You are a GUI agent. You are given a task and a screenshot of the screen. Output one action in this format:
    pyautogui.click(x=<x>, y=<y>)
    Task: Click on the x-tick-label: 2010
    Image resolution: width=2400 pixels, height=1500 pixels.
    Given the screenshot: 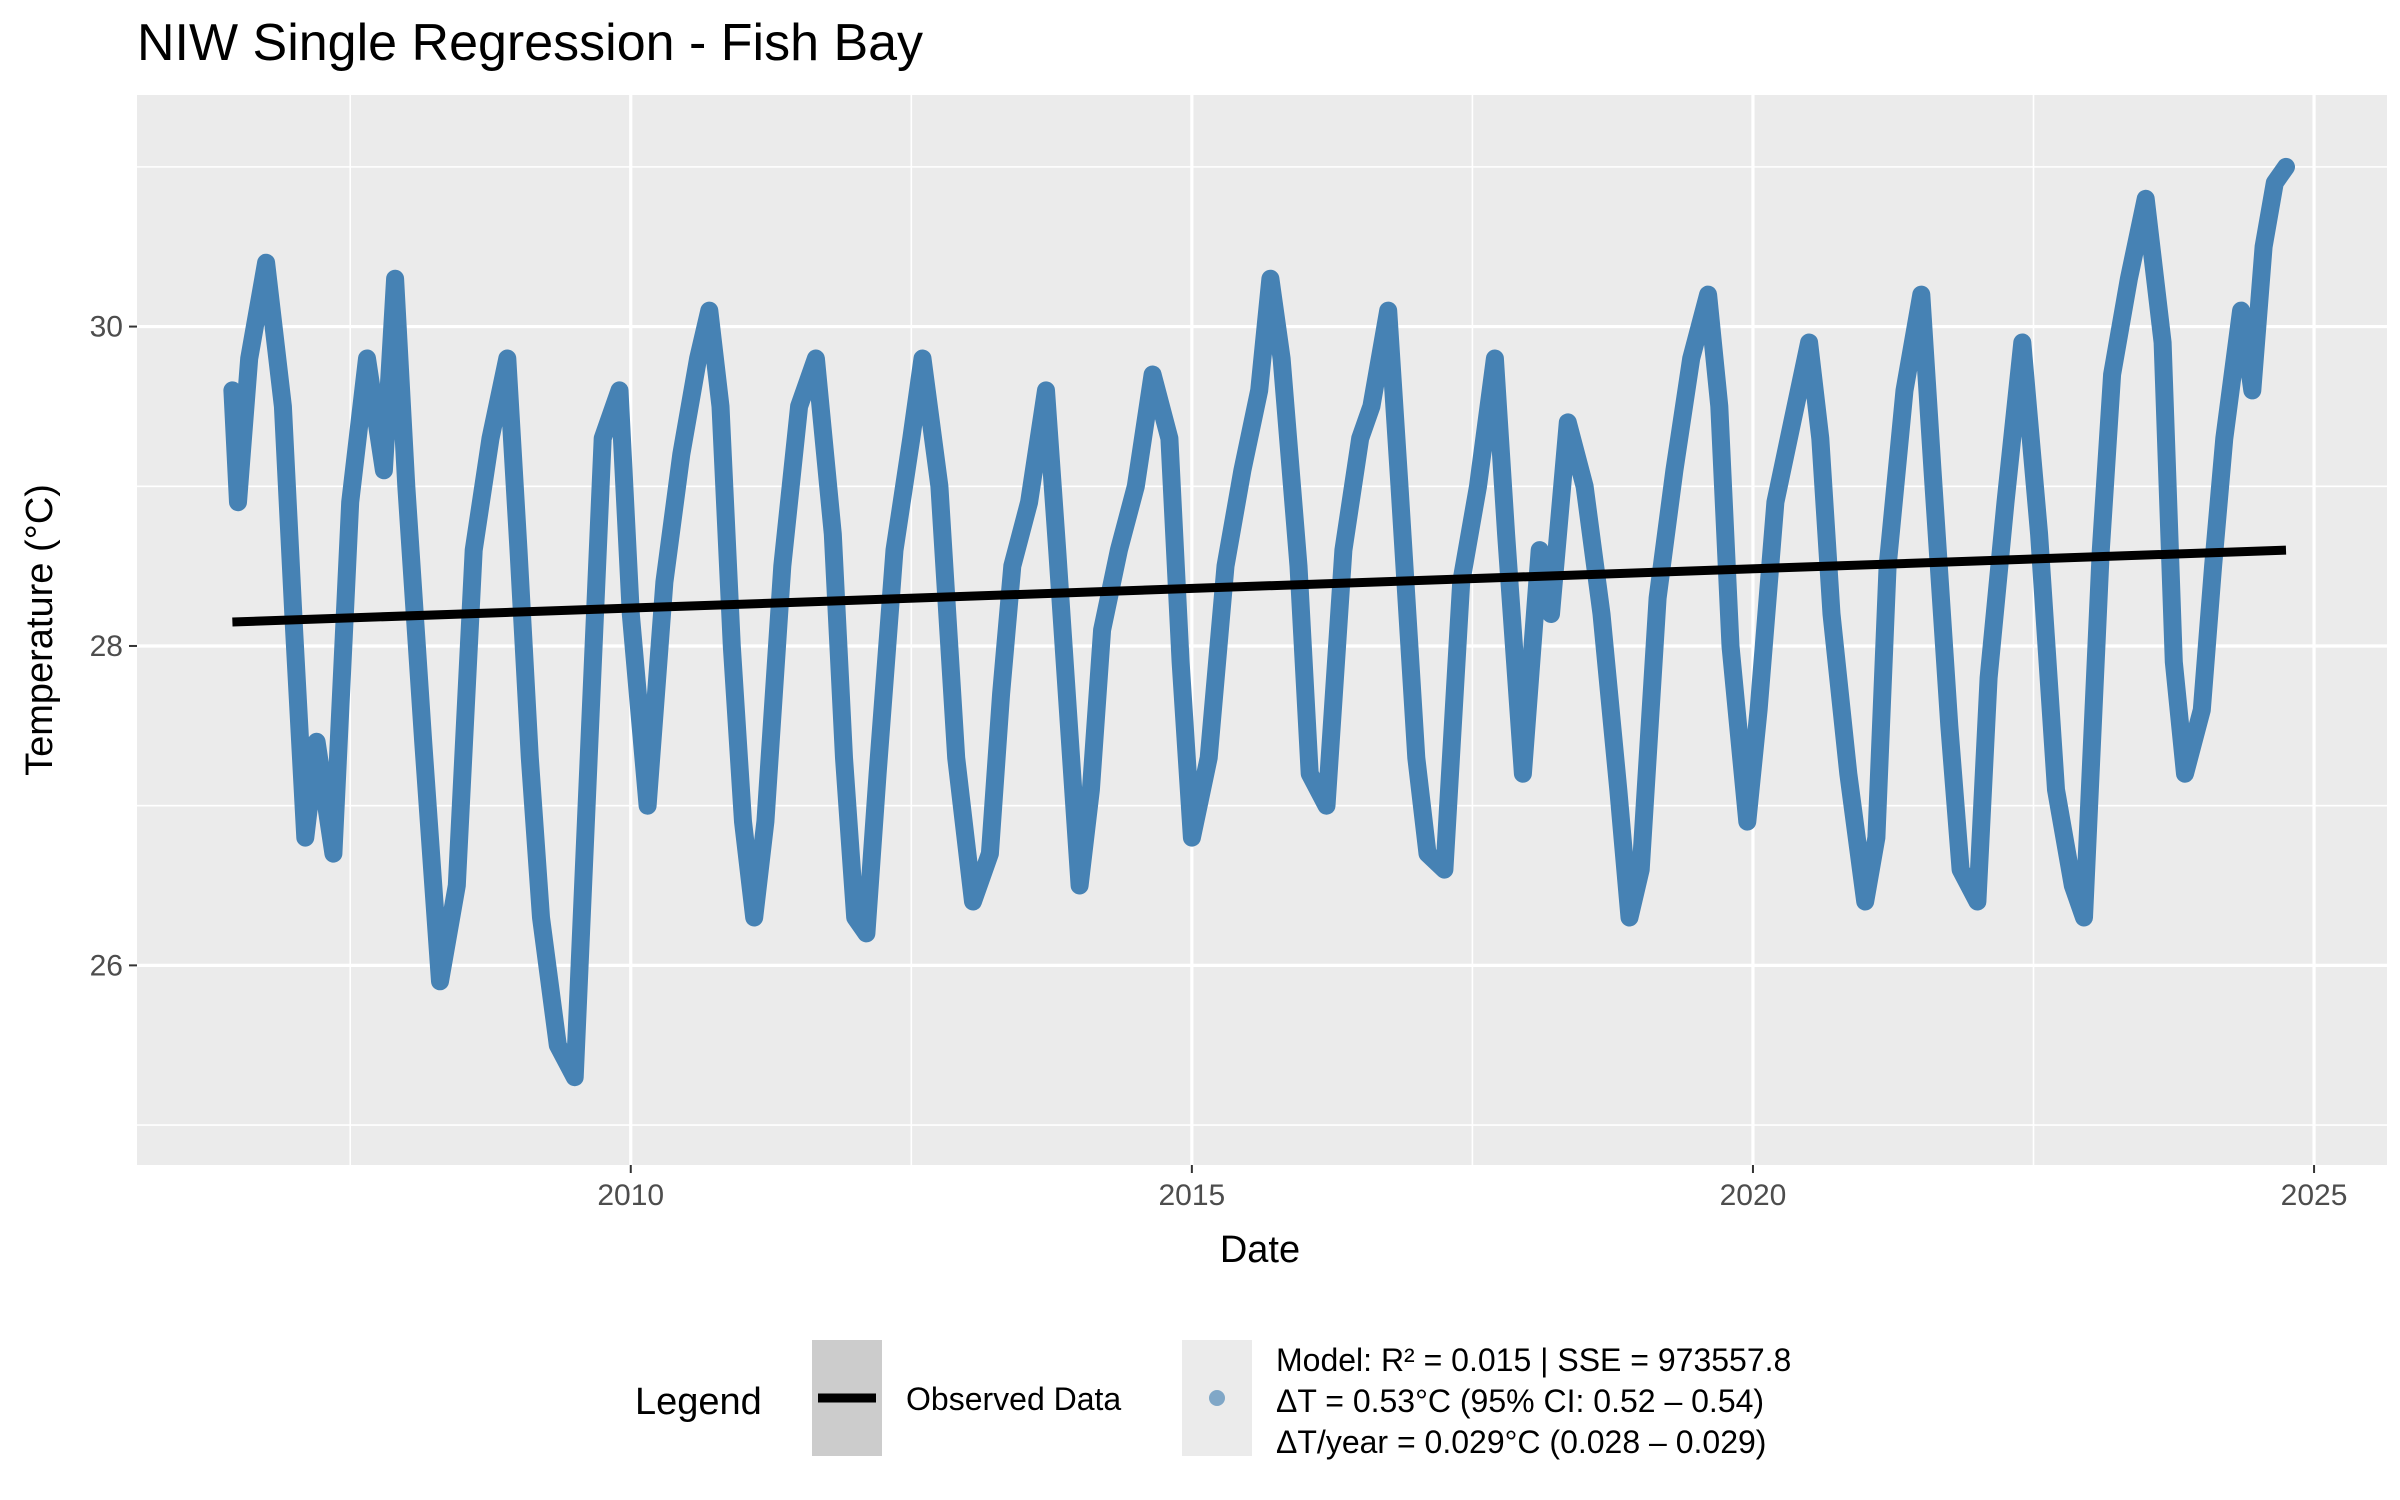 What is the action you would take?
    pyautogui.click(x=630, y=1195)
    